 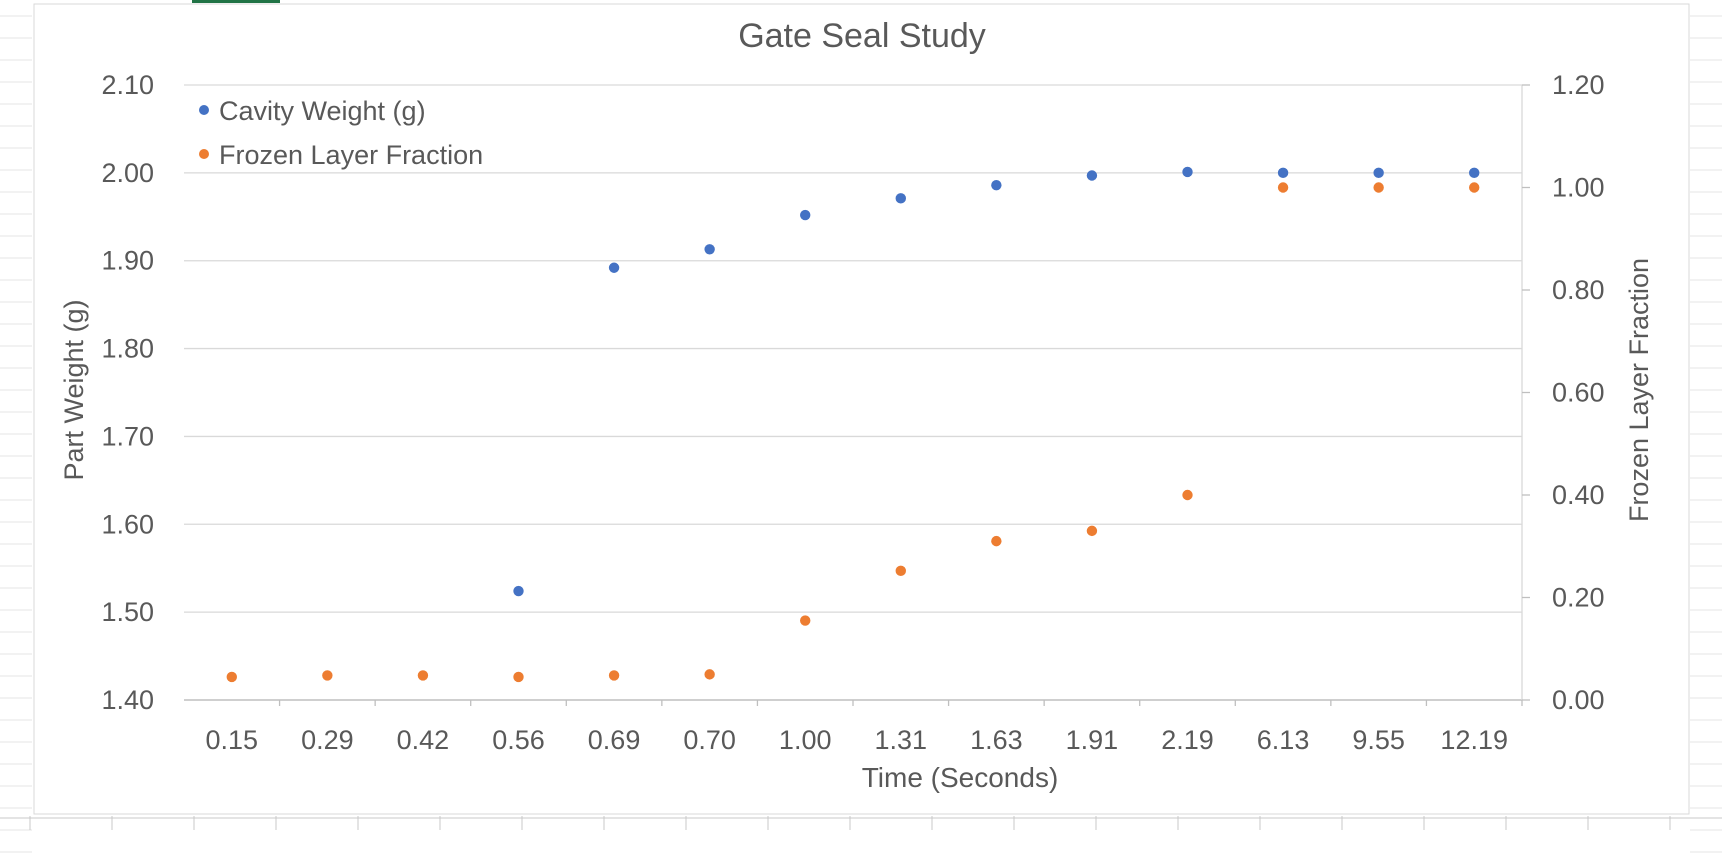 What do you see at coordinates (351, 155) in the screenshot?
I see `legend-label: Frozen Layer Fraction` at bounding box center [351, 155].